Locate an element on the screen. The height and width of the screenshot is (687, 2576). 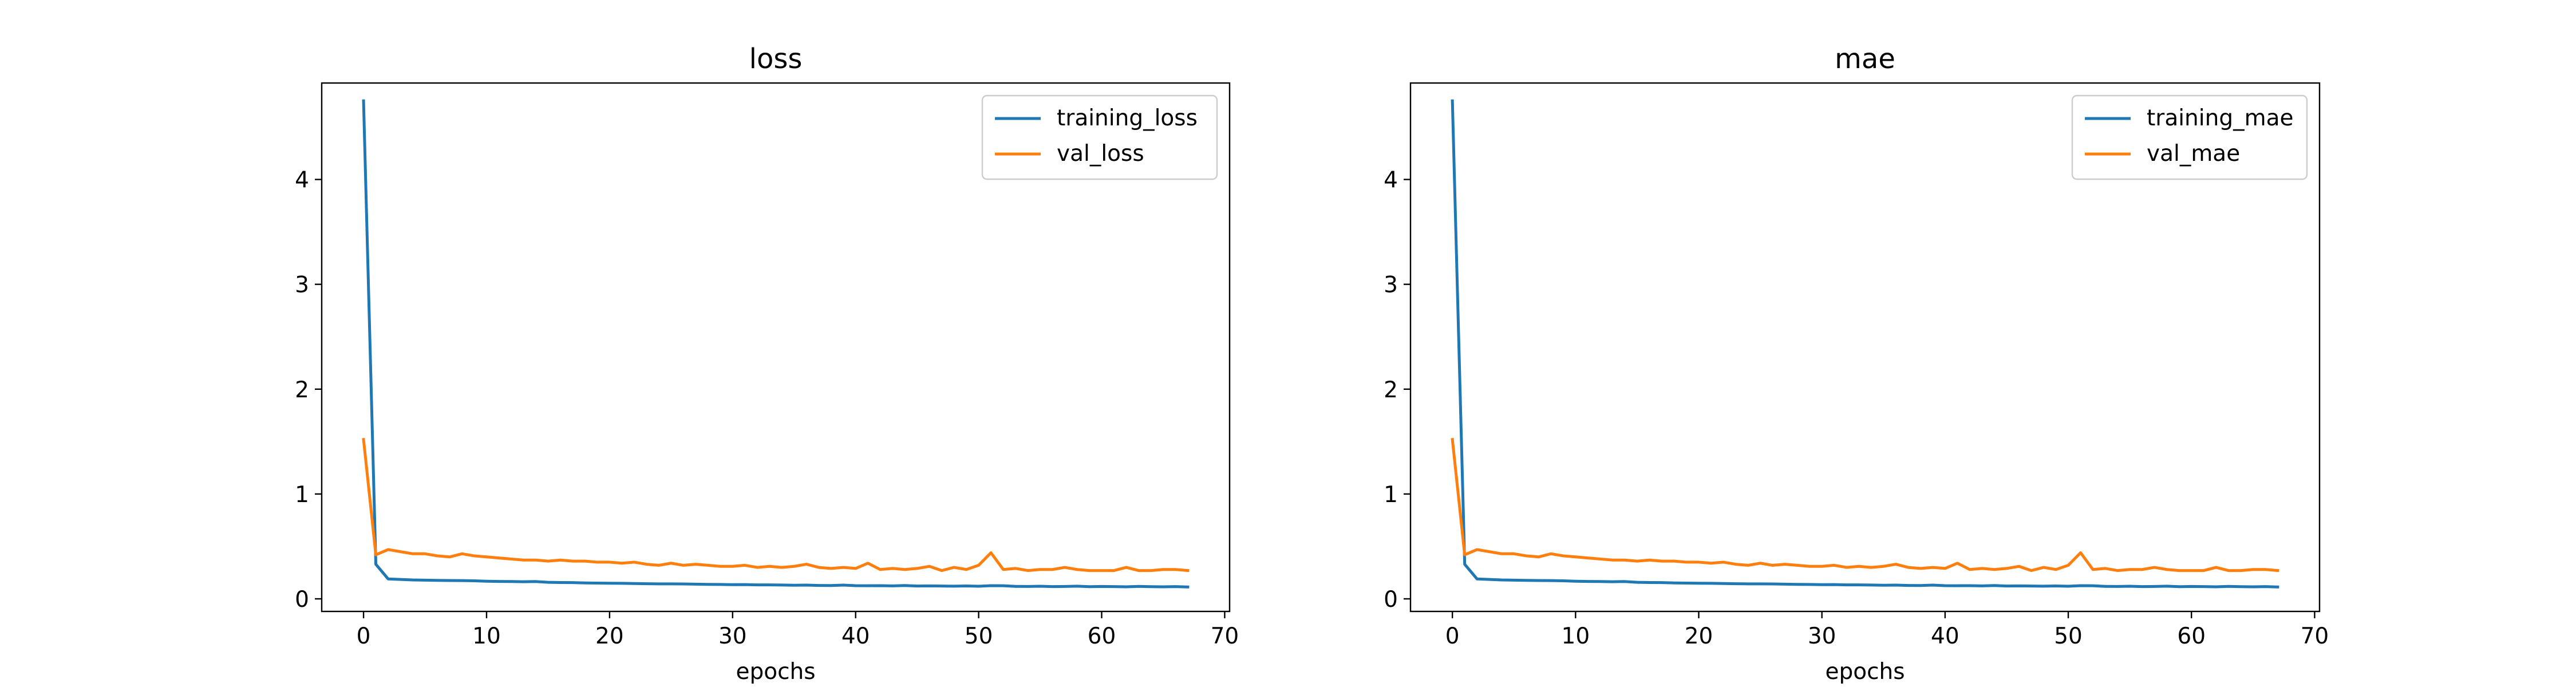
legend-label-val-mae: val_mae is located at coordinates (2193, 154).